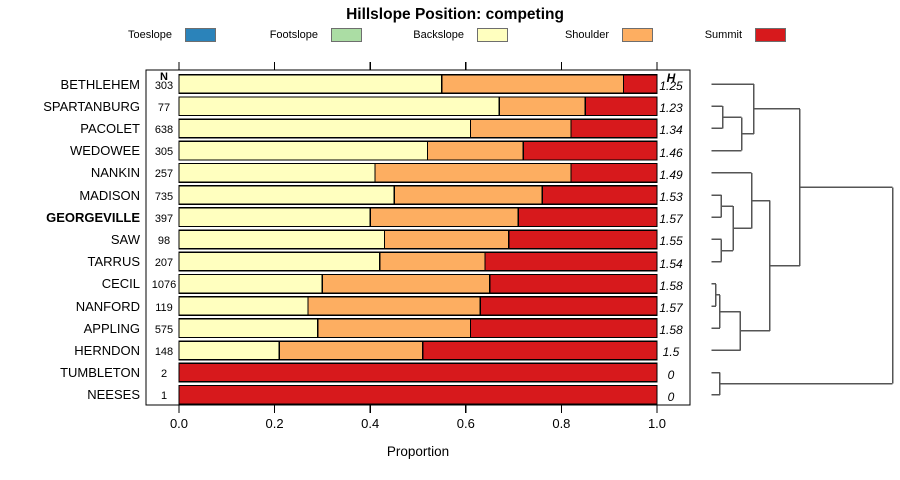  Describe the element at coordinates (113, 262) in the screenshot. I see `row-label-tarrus: TARRUS` at that location.